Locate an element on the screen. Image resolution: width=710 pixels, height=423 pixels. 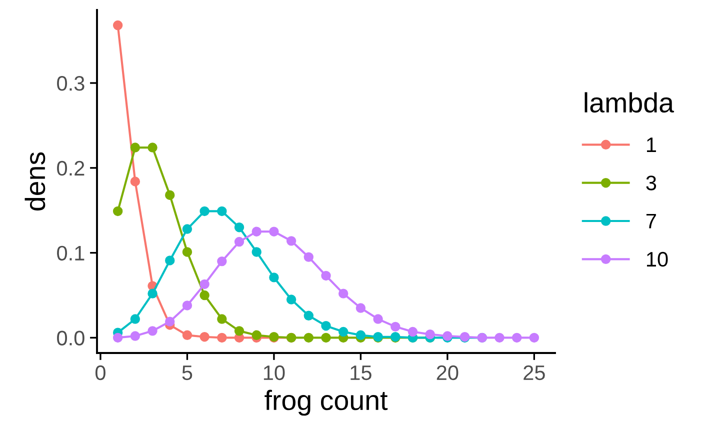
x-tick-label: 10 is located at coordinates (274, 372).